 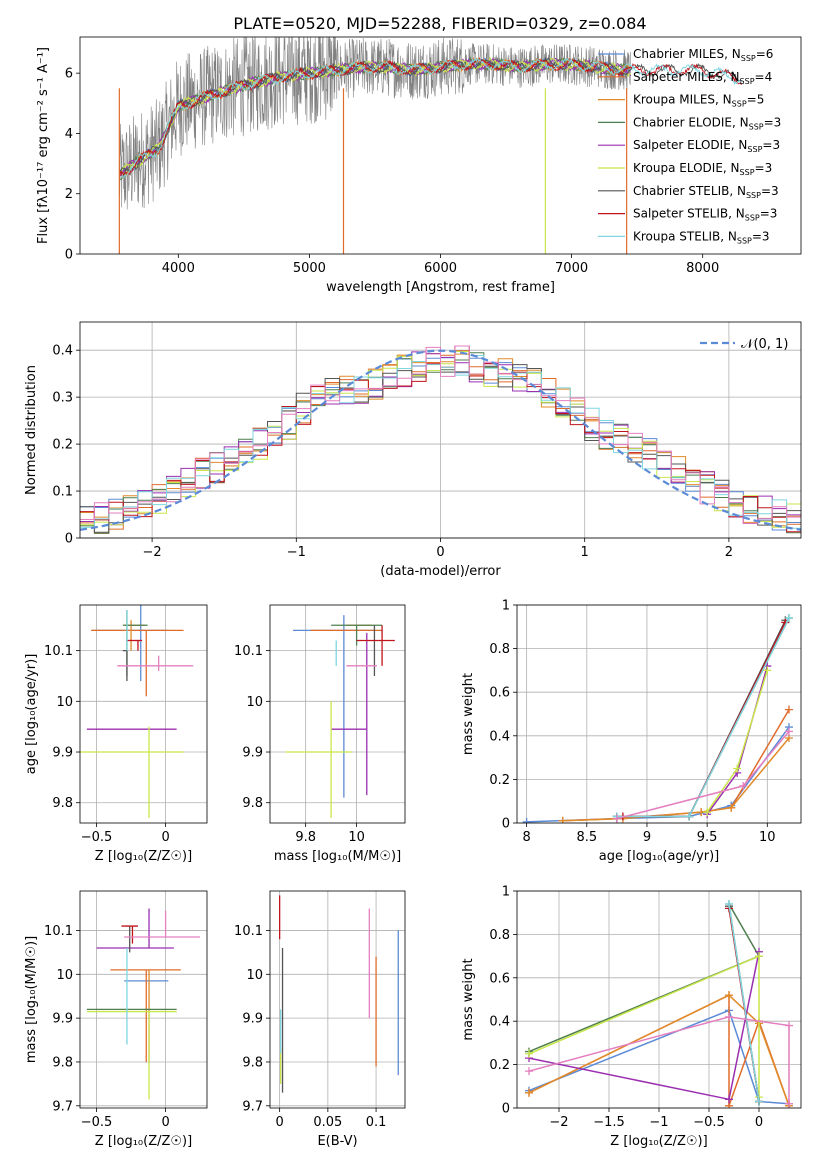 What do you see at coordinates (702, 78) in the screenshot?
I see `legend-label: Salpeter MILES, NSSP=4` at bounding box center [702, 78].